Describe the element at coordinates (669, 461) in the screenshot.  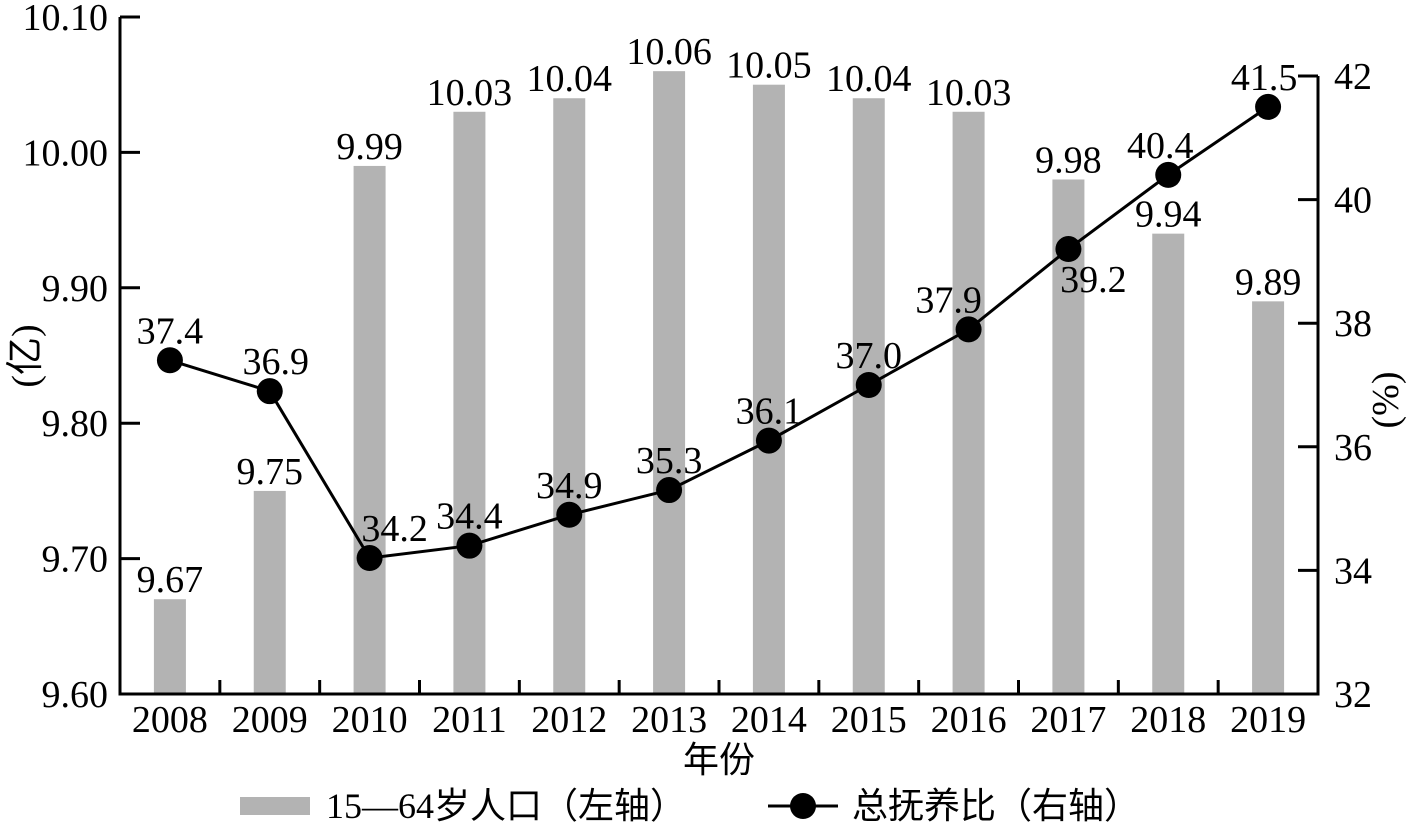
I see `line-value-label: 35.3` at that location.